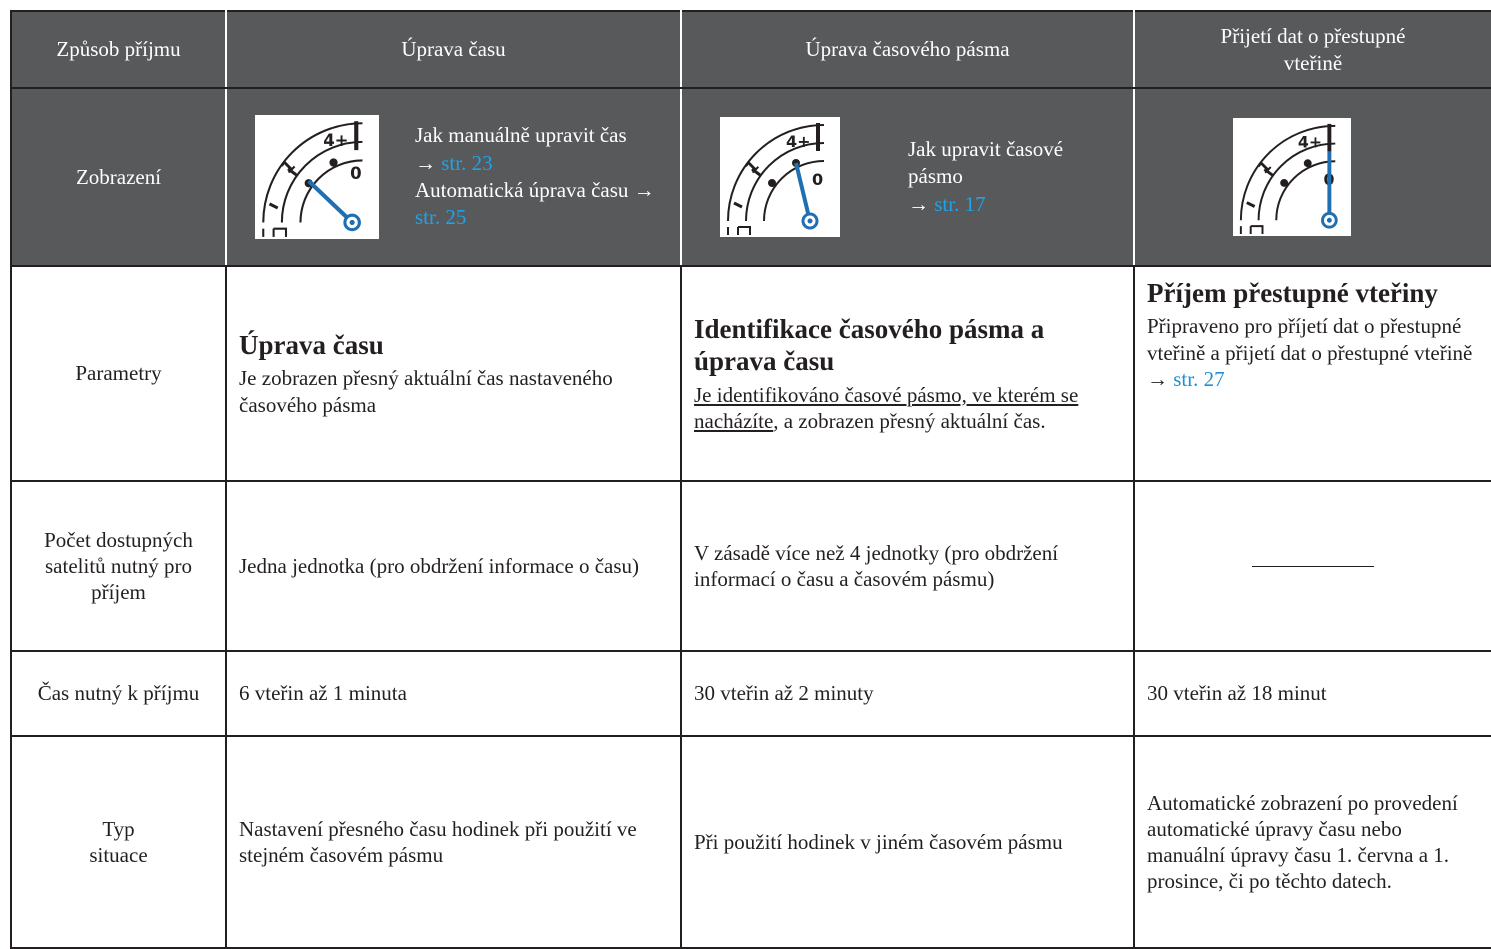 Image resolution: width=1491 pixels, height=949 pixels. I want to click on header-cell: Přijetí dat o přestupné vteřině, so click(1312, 49).